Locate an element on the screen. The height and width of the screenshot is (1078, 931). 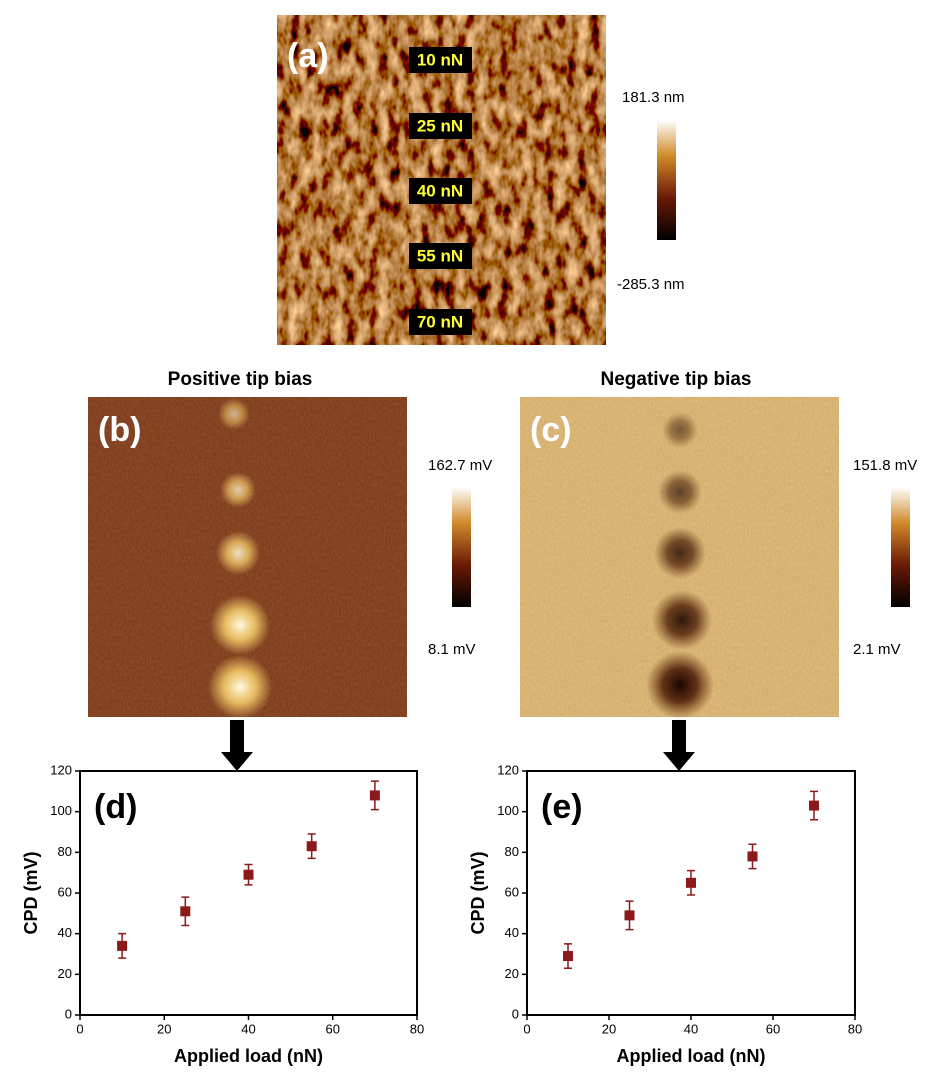
force-label: 70 nN is located at coordinates (440, 321).